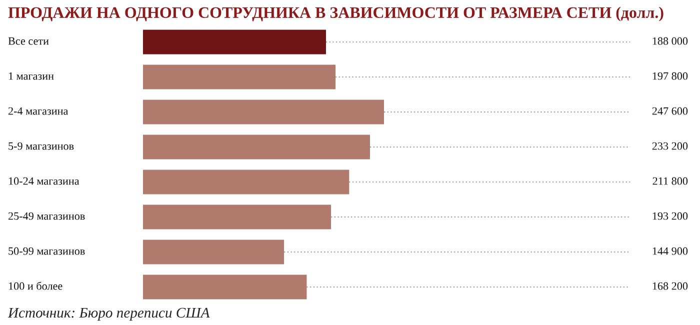  What do you see at coordinates (109, 314) in the screenshot?
I see `annotation: Источник: Бюро переписи США` at bounding box center [109, 314].